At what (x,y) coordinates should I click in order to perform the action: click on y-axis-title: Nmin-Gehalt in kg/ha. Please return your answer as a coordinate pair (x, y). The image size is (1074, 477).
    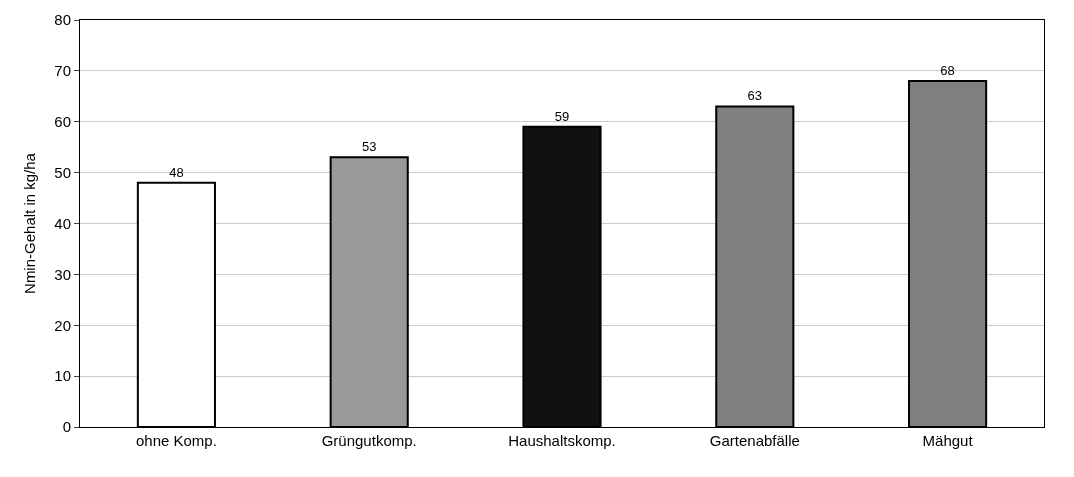
    Looking at the image, I should click on (29, 223).